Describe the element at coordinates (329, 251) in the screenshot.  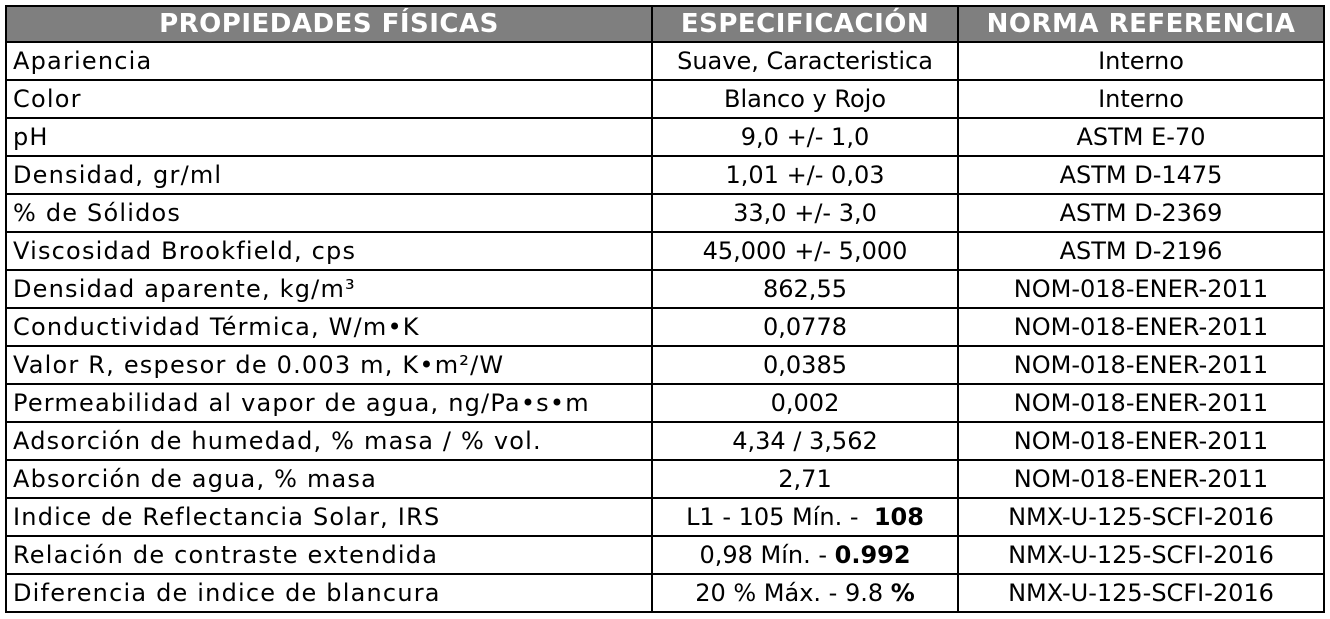
I see `property-cell: Viscosidad Brookfield, cps` at that location.